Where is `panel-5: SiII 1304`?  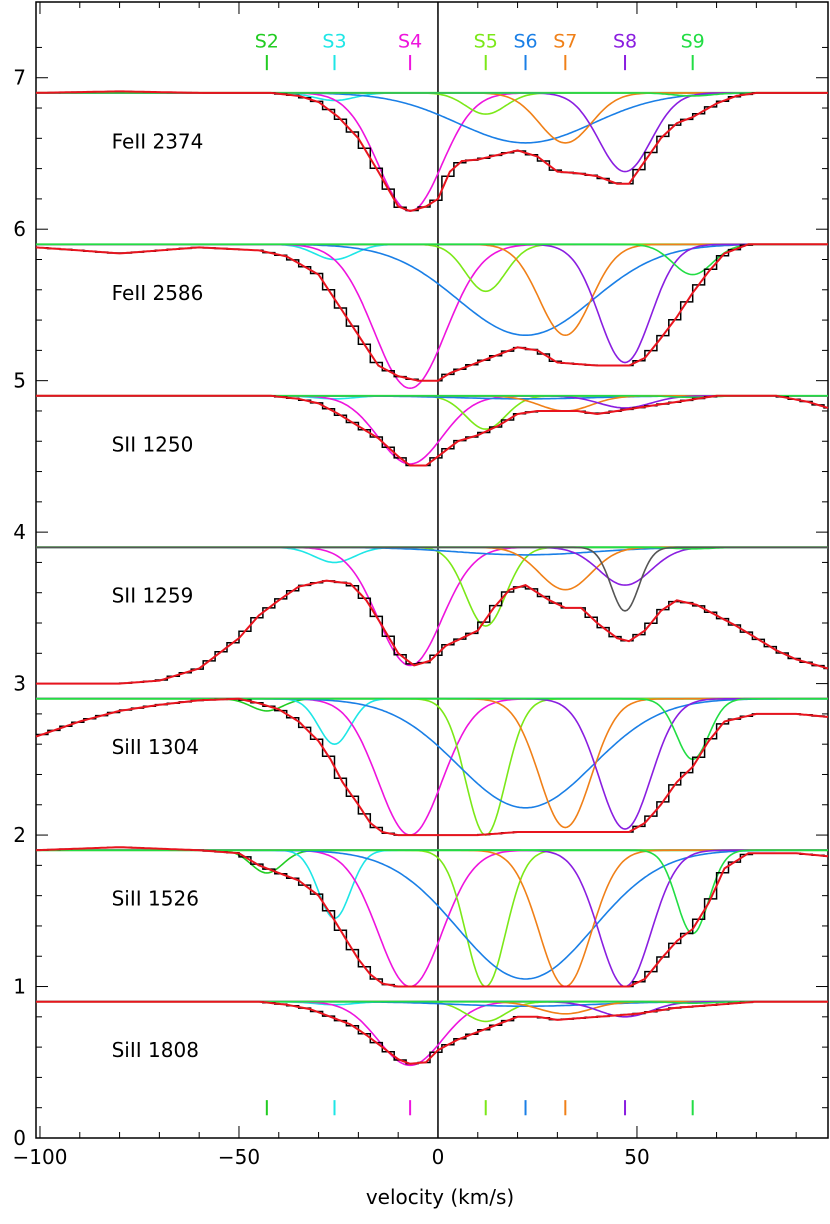 panel-5: SiII 1304 is located at coordinates (432, 767).